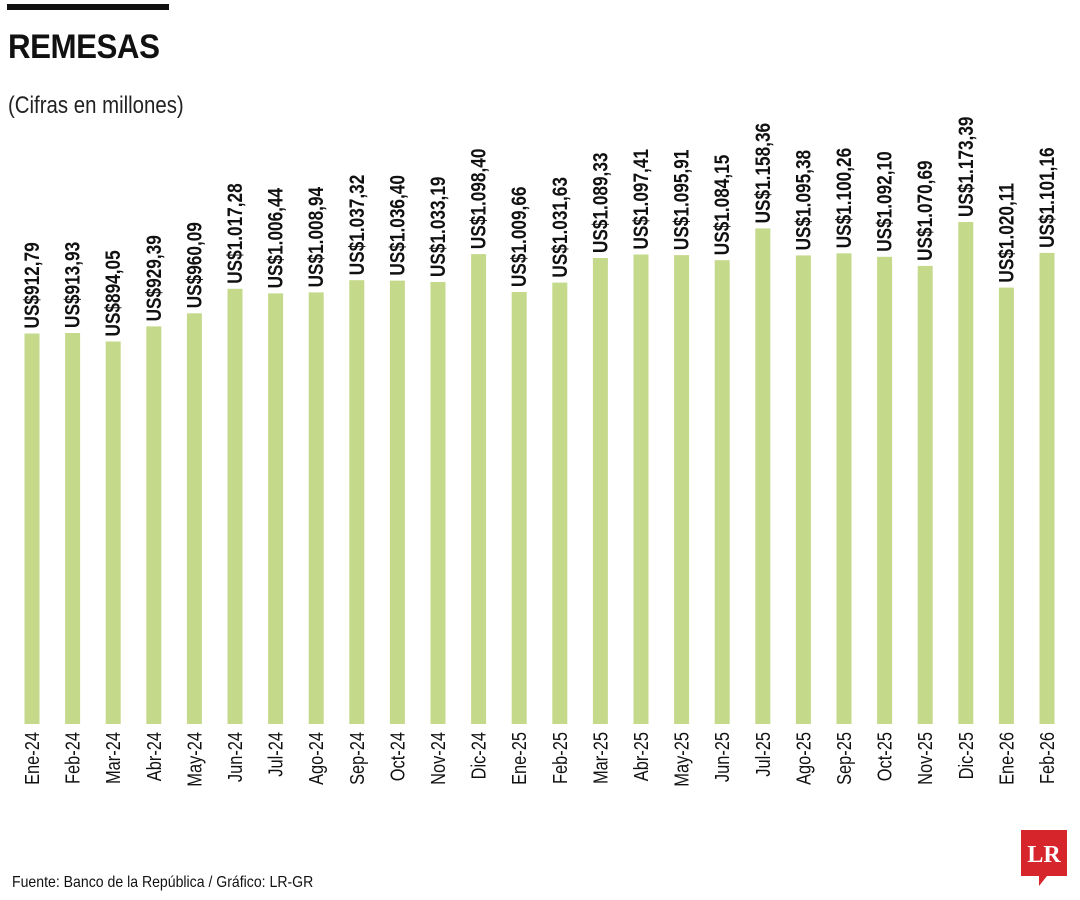 The image size is (1080, 900). I want to click on data-label-Ago-25: US$1.095,38, so click(803, 200).